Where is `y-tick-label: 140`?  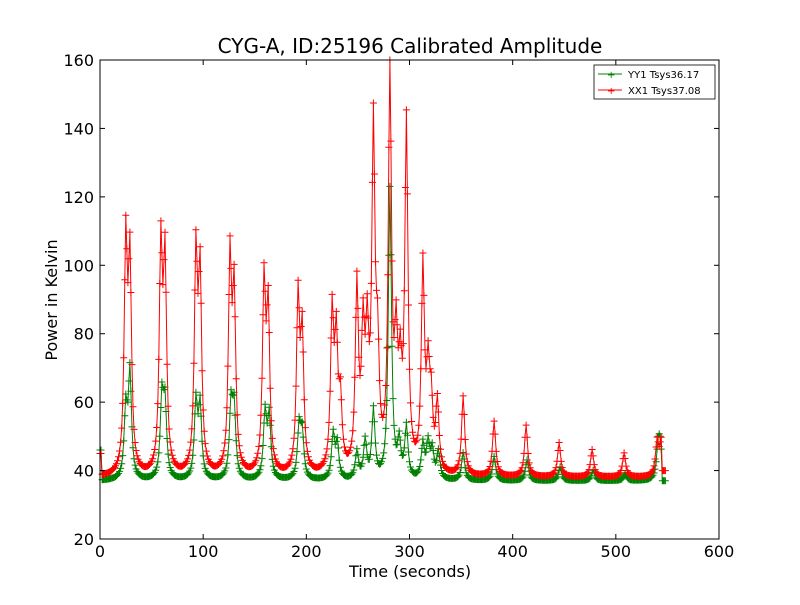 y-tick-label: 140 is located at coordinates (78, 128).